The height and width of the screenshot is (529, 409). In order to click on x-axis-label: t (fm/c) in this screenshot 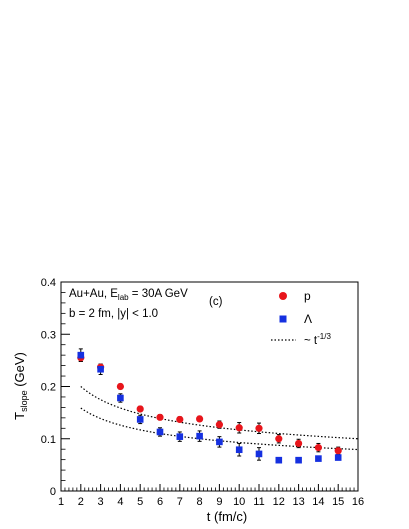, I will do `click(227, 516)`.